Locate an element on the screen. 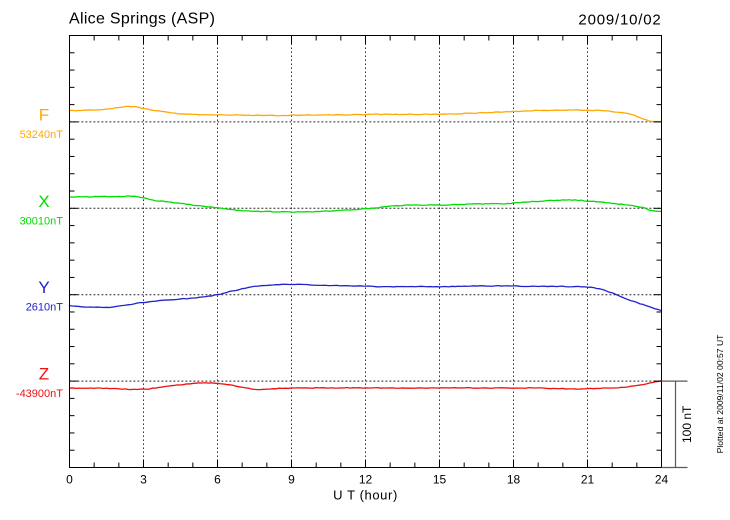 The image size is (730, 520). series-F-name: F is located at coordinates (44, 114).